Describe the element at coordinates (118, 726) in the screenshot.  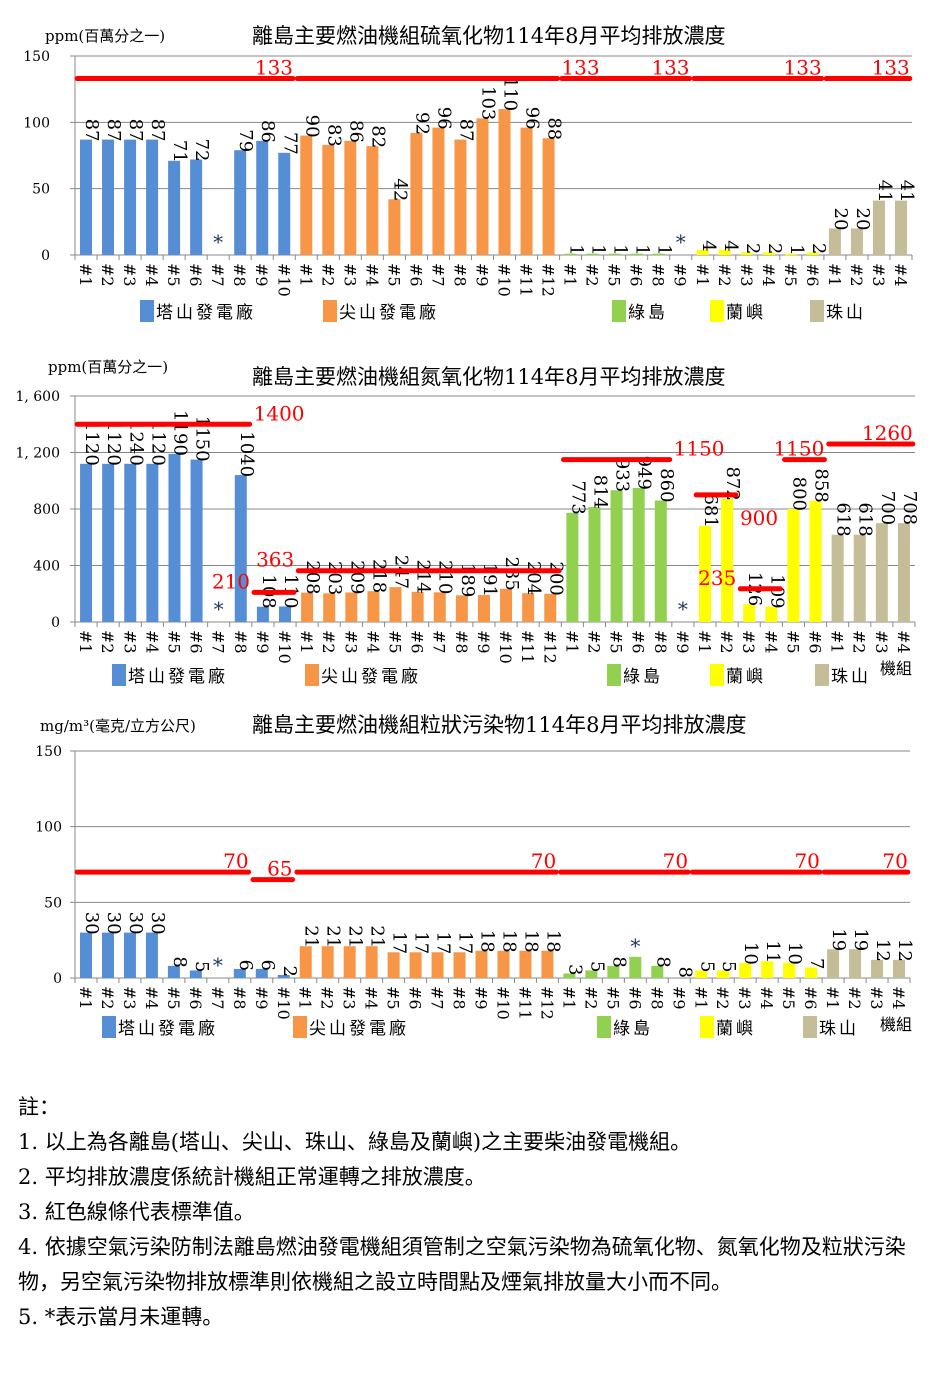
I see `y-axis-unit-label: mg/m³(毫克/立方公尺)` at that location.